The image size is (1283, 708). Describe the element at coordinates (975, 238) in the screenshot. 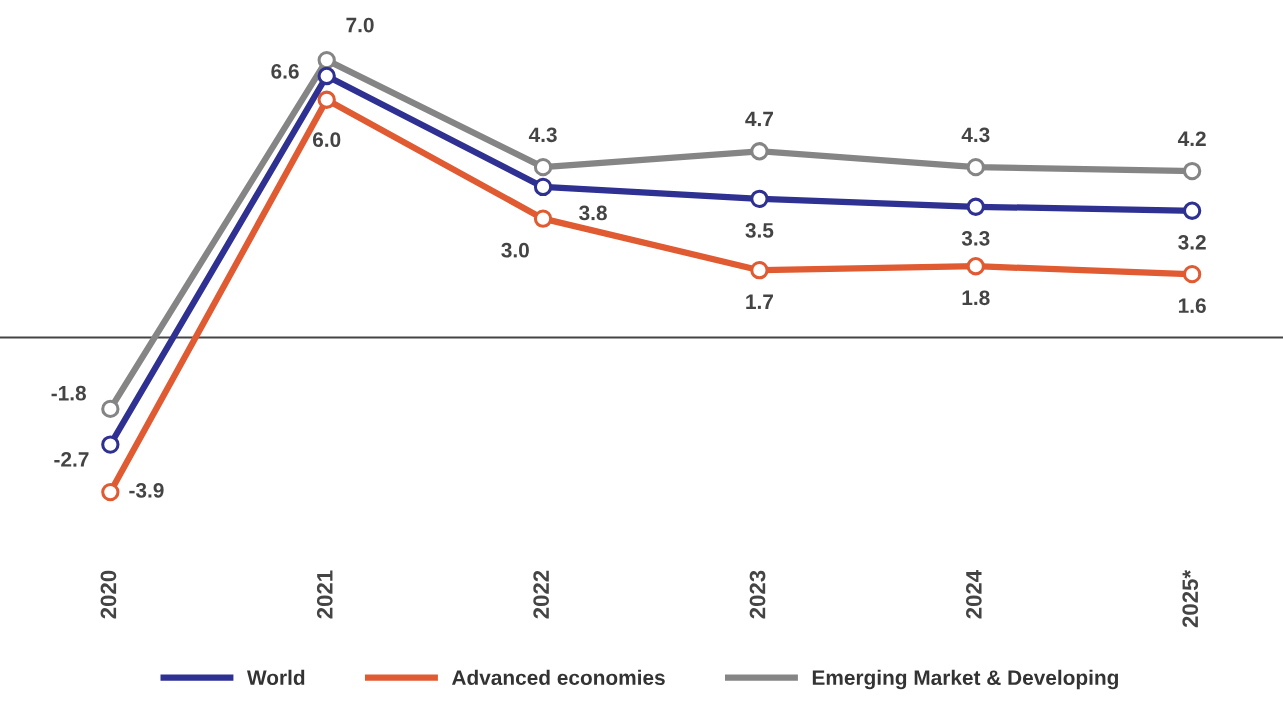

I see `data-label: 3.3` at that location.